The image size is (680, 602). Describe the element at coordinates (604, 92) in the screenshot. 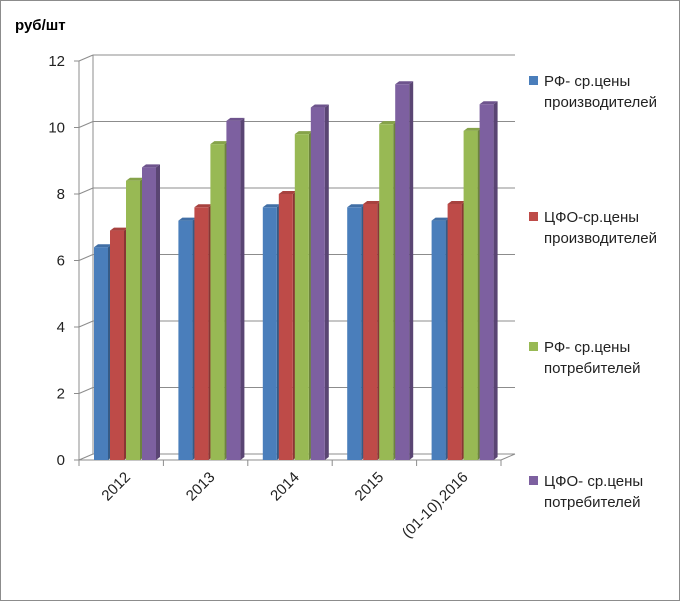

I see `legend-item-rf-producers: РФ- ср.цены производителей` at that location.